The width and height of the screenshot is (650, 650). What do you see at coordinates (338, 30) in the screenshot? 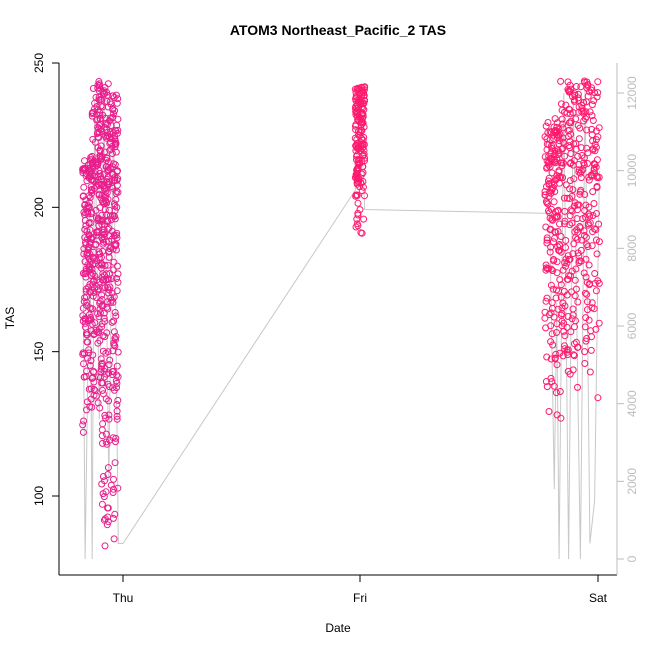
I see `chart-title: ATOM3 Northeast_Pacific_2 TAS` at bounding box center [338, 30].